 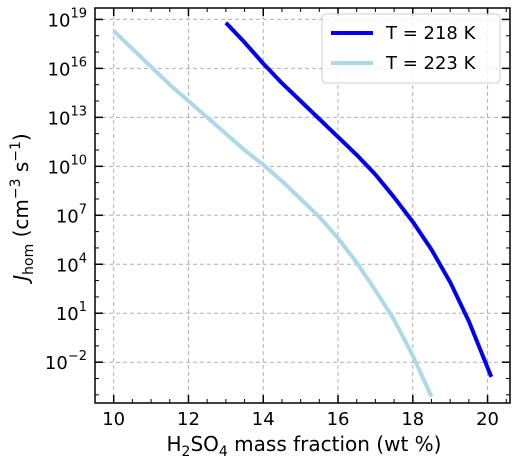 What do you see at coordinates (67, 116) in the screenshot?
I see `y-tick-label: 10¹³` at bounding box center [67, 116].